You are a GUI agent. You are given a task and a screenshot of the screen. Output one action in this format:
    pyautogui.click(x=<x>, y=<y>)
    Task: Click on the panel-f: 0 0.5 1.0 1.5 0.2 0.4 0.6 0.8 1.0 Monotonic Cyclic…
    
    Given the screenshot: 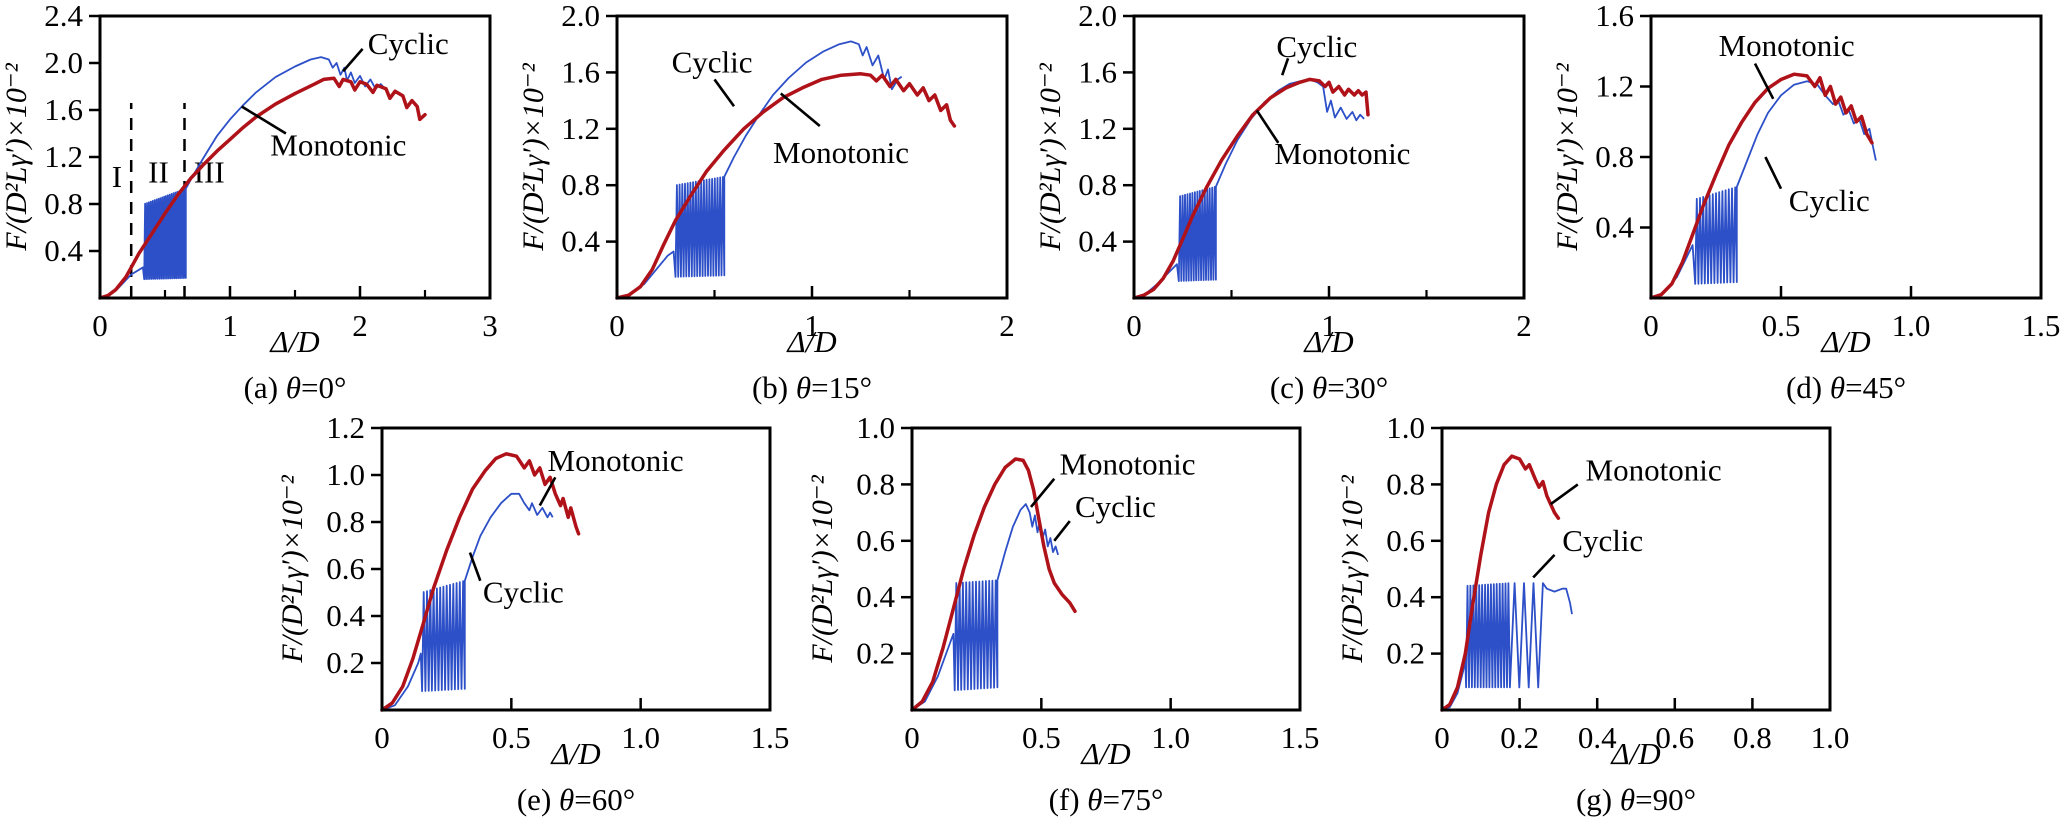 What is the action you would take?
    pyautogui.click(x=1065, y=614)
    